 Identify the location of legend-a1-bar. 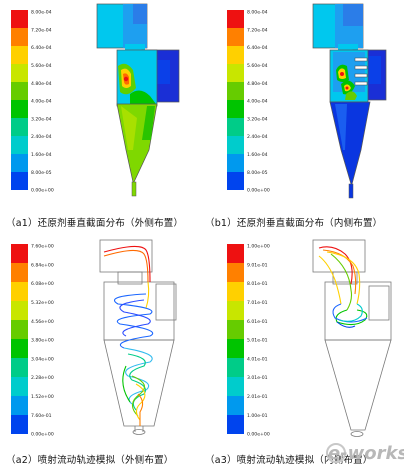
(19, 100).